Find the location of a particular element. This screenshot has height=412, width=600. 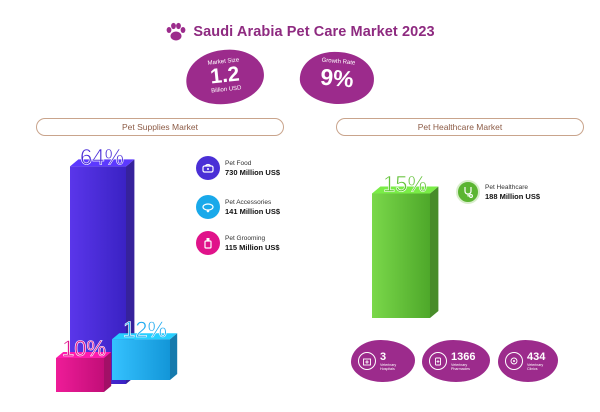

stat-clinics-label1: Veterinary is located at coordinates (535, 364).